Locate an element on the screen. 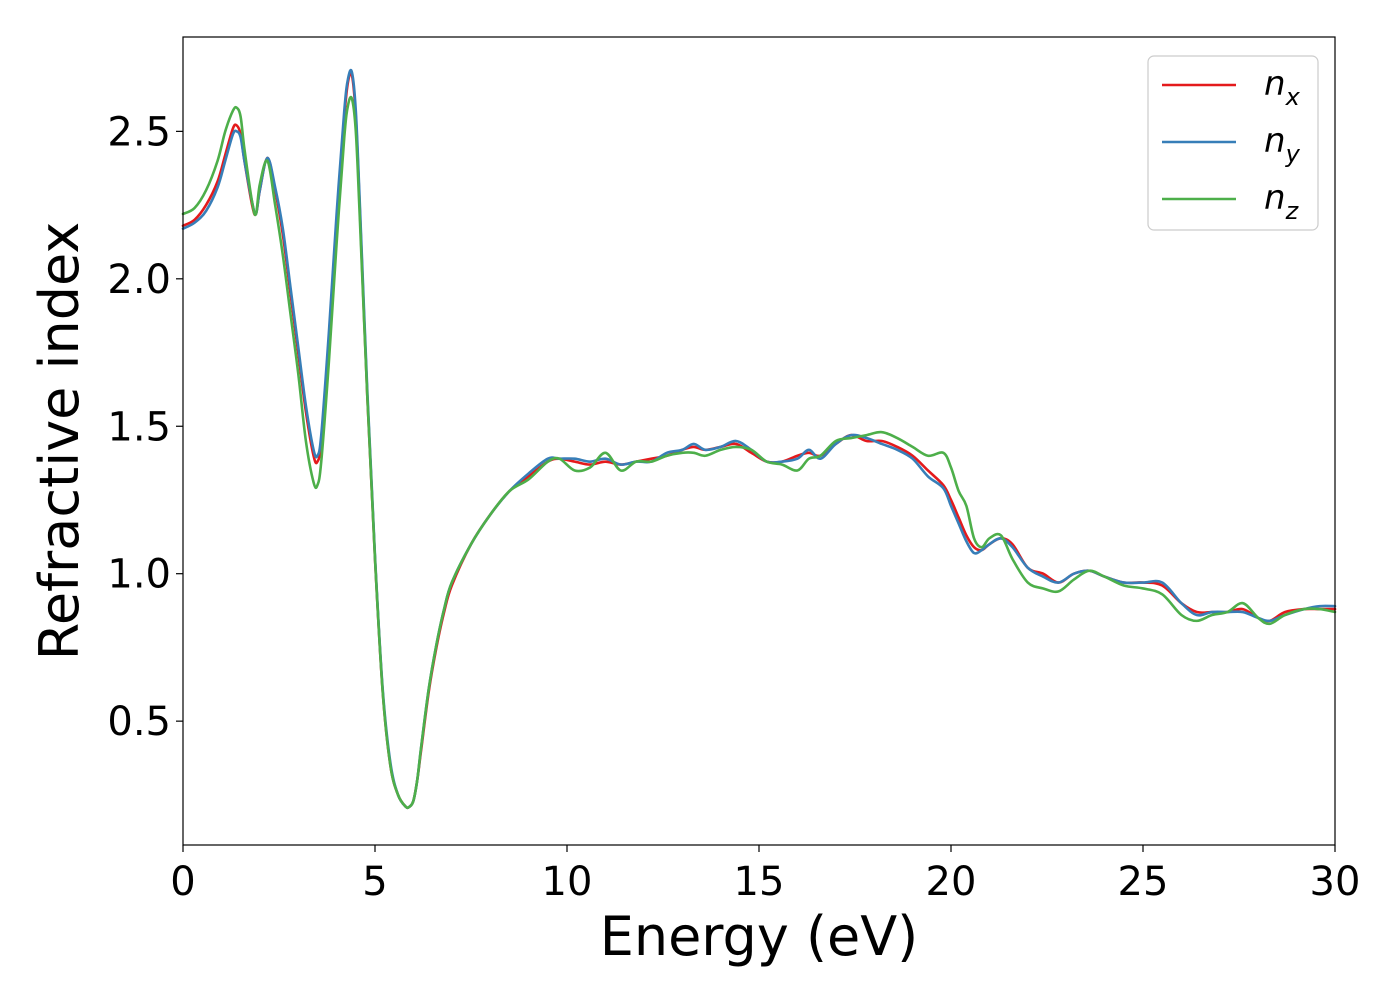 The width and height of the screenshot is (1400, 1000). x-tick-label: 10 is located at coordinates (567, 882).